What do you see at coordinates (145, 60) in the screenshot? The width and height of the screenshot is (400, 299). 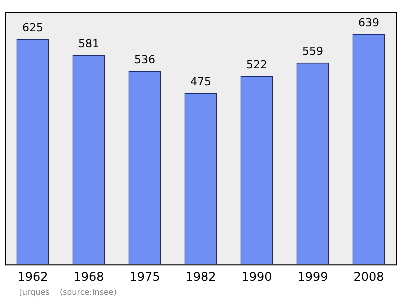 I see `data-label: 536` at bounding box center [145, 60].